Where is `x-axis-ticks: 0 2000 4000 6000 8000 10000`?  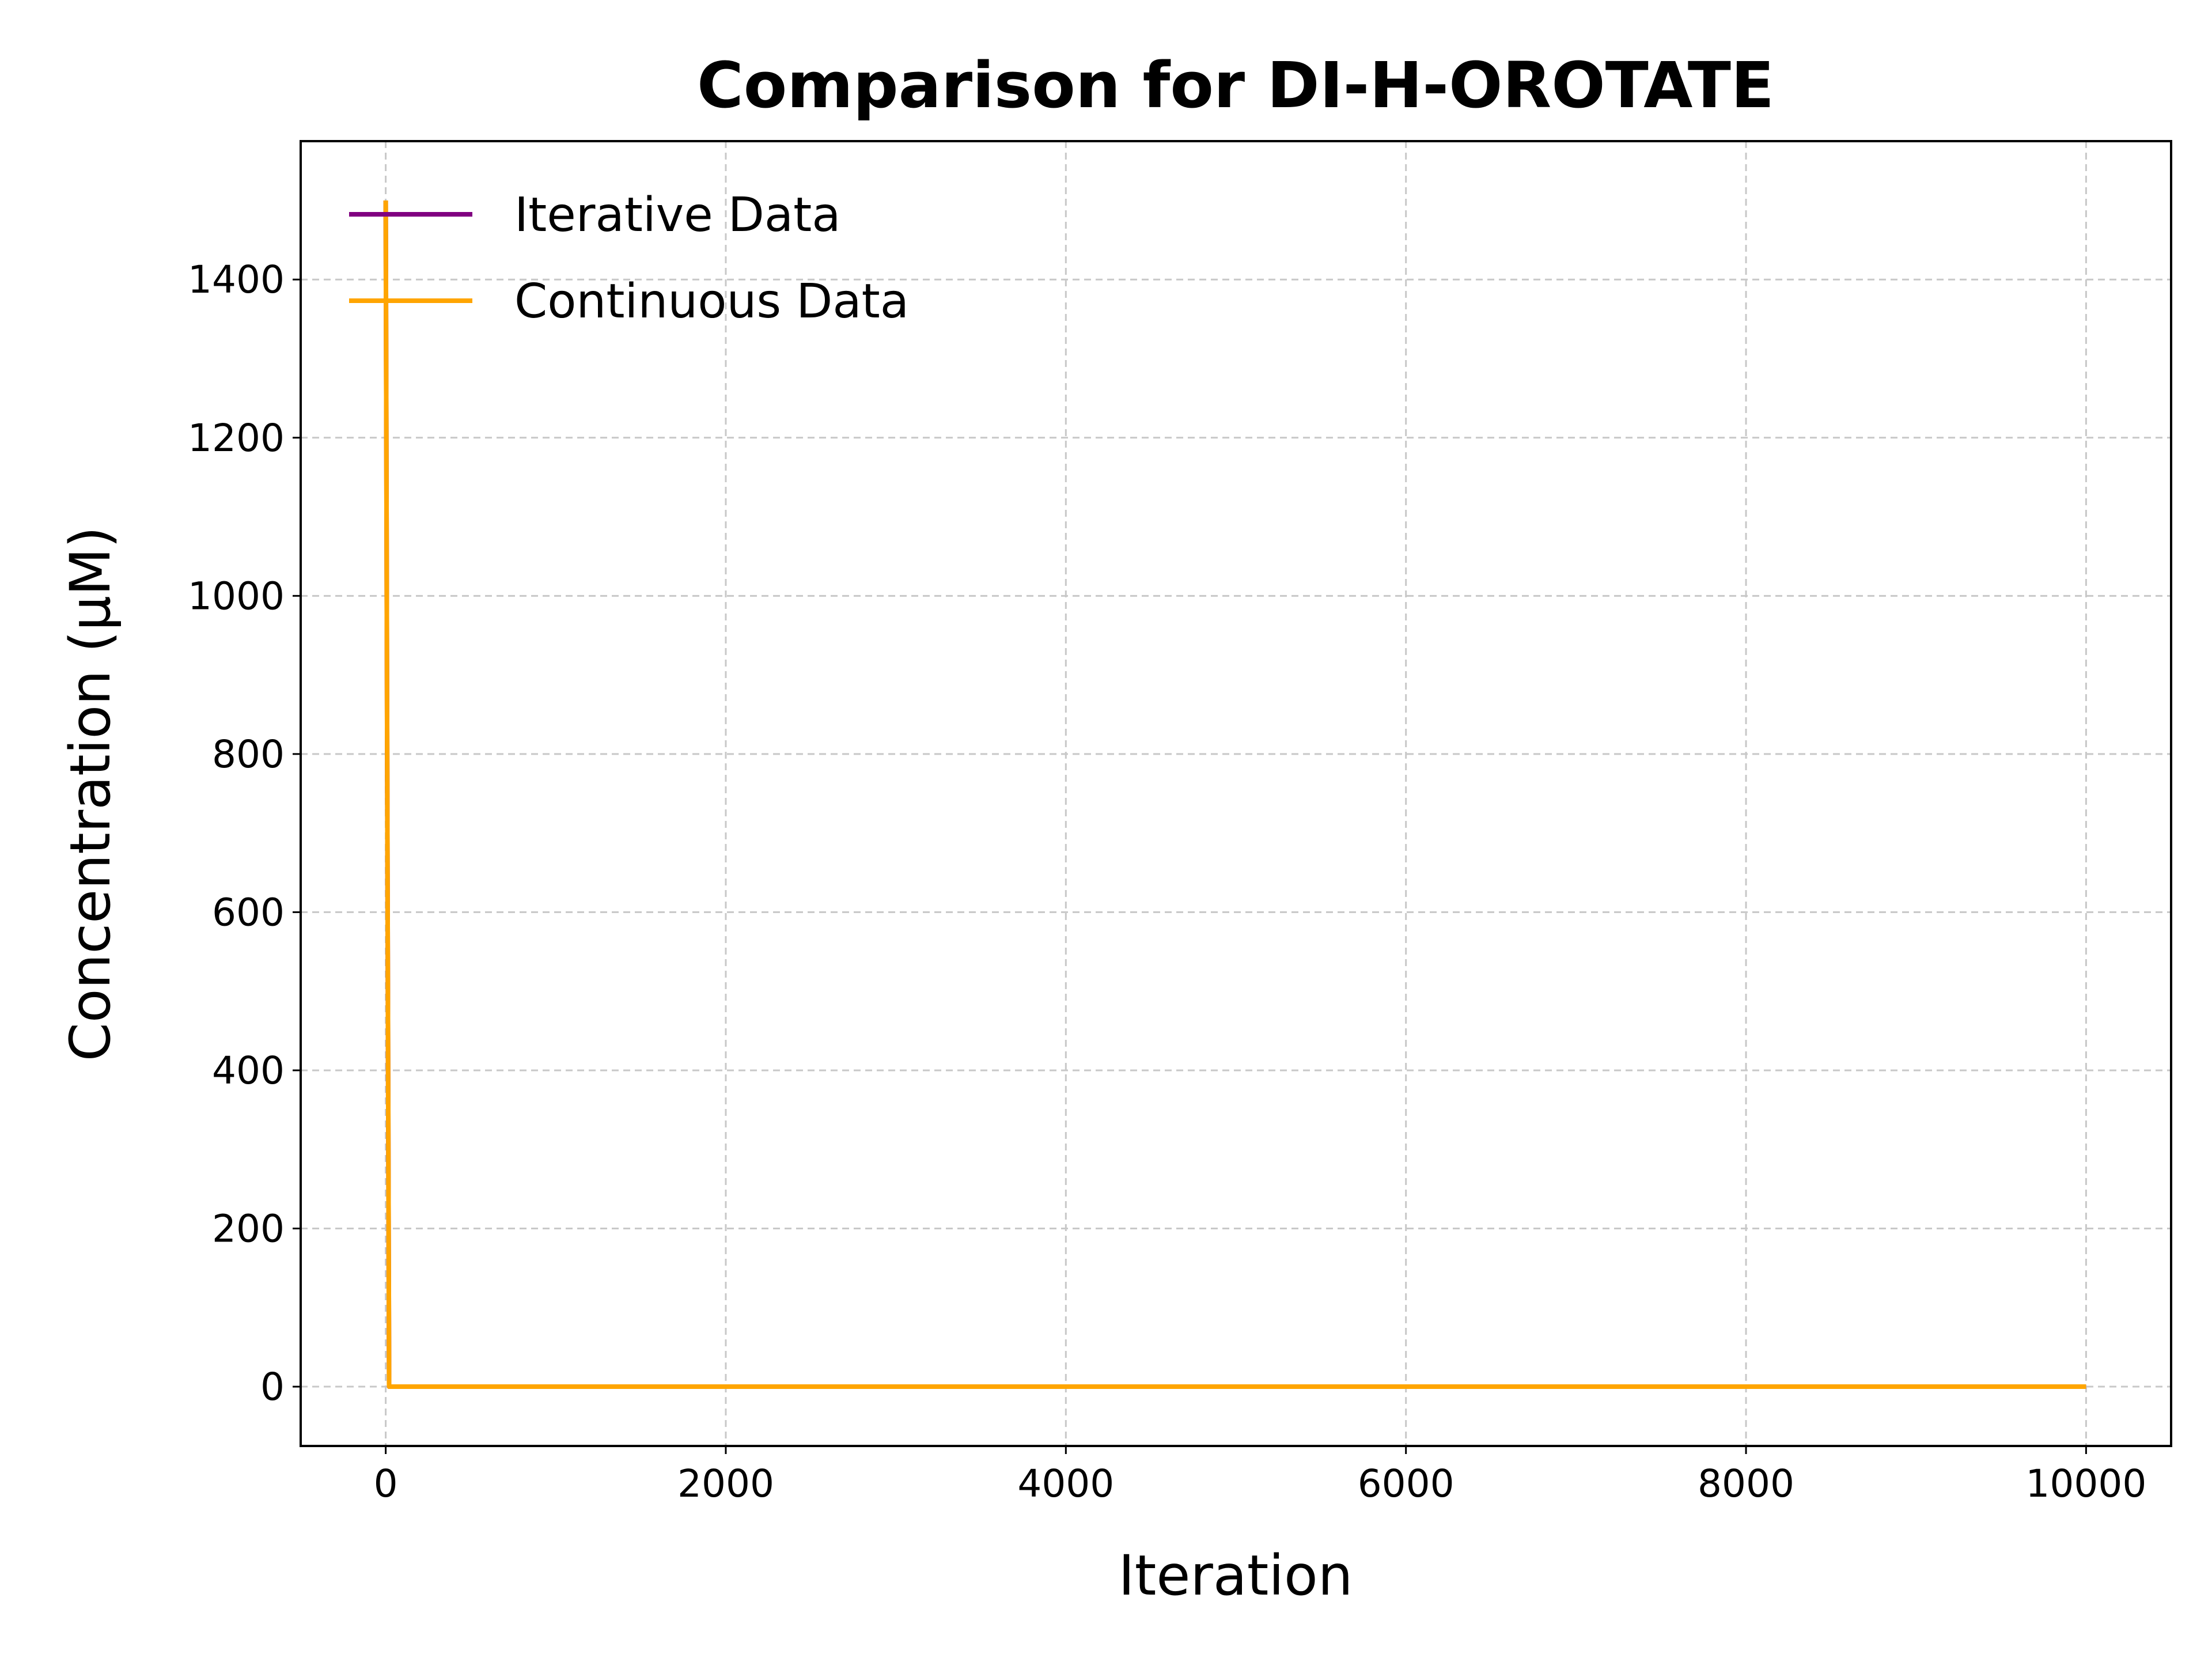 x-axis-ticks: 0 2000 4000 6000 8000 10000 is located at coordinates (1260, 1476).